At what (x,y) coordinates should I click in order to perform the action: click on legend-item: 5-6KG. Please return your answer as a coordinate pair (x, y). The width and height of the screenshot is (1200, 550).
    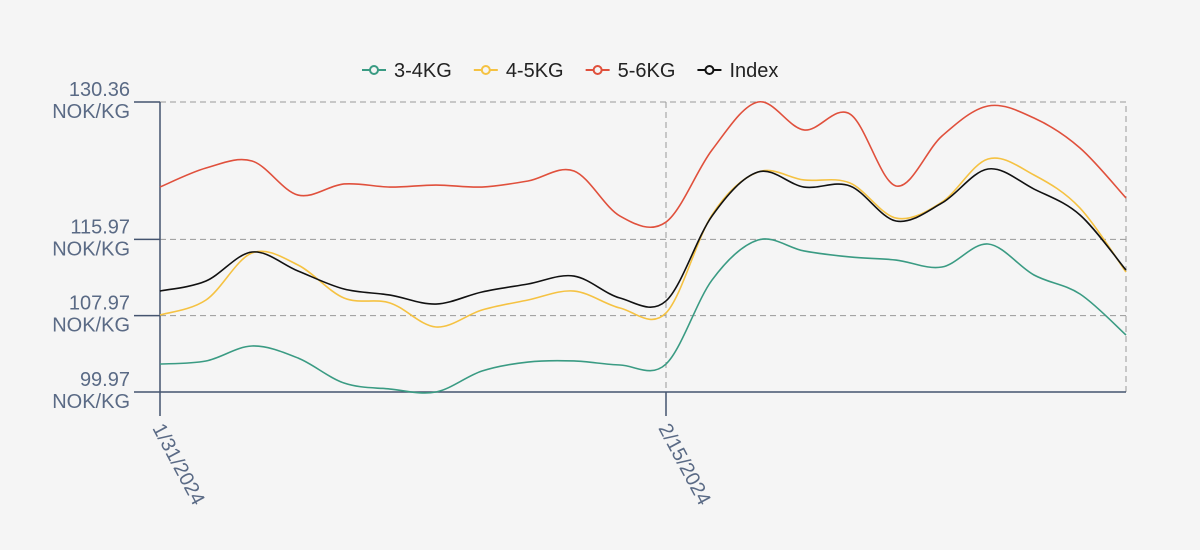
    Looking at the image, I should click on (630, 71).